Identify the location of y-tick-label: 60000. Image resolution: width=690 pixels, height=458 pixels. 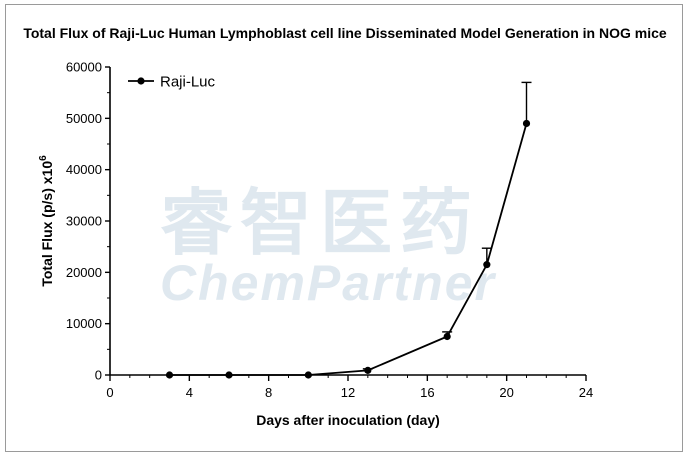
(84, 67).